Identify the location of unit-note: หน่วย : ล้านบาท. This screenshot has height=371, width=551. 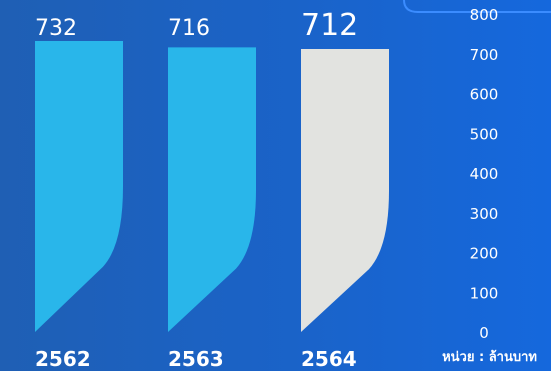
(489, 357).